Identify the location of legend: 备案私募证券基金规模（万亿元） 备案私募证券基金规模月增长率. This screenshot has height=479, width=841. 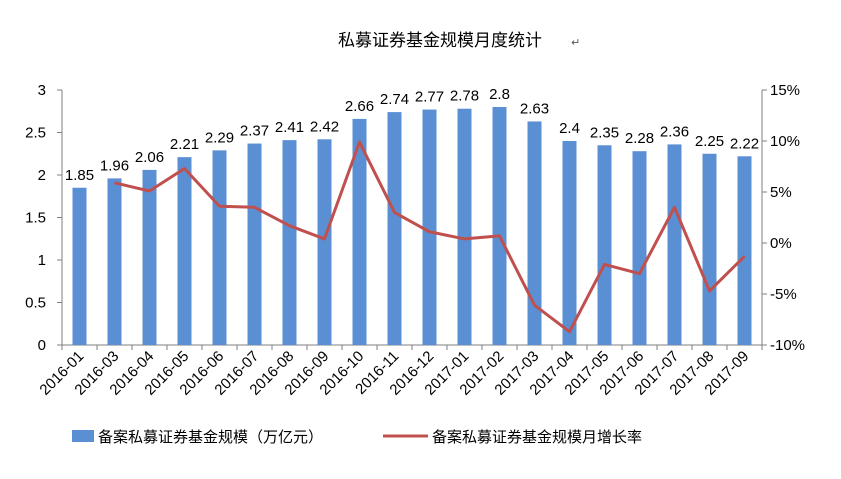
(357, 437).